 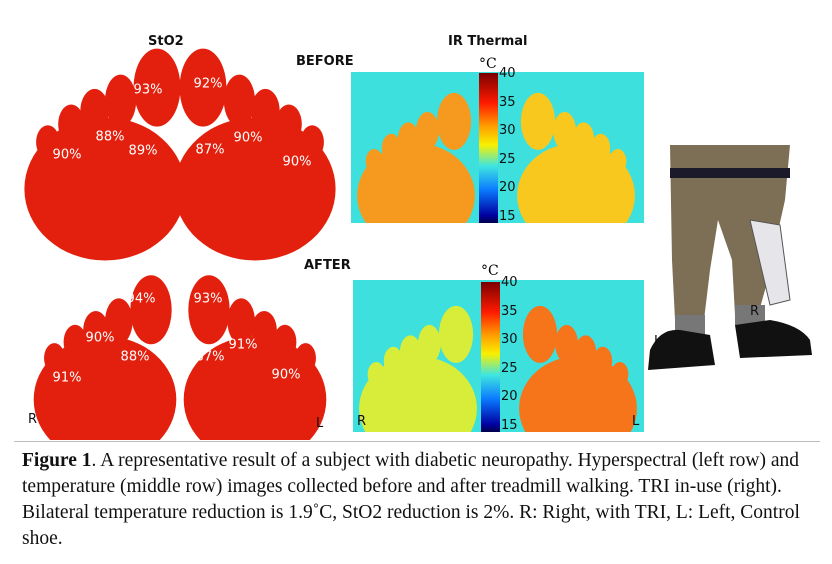 I want to click on colorbar-after, so click(x=490, y=357).